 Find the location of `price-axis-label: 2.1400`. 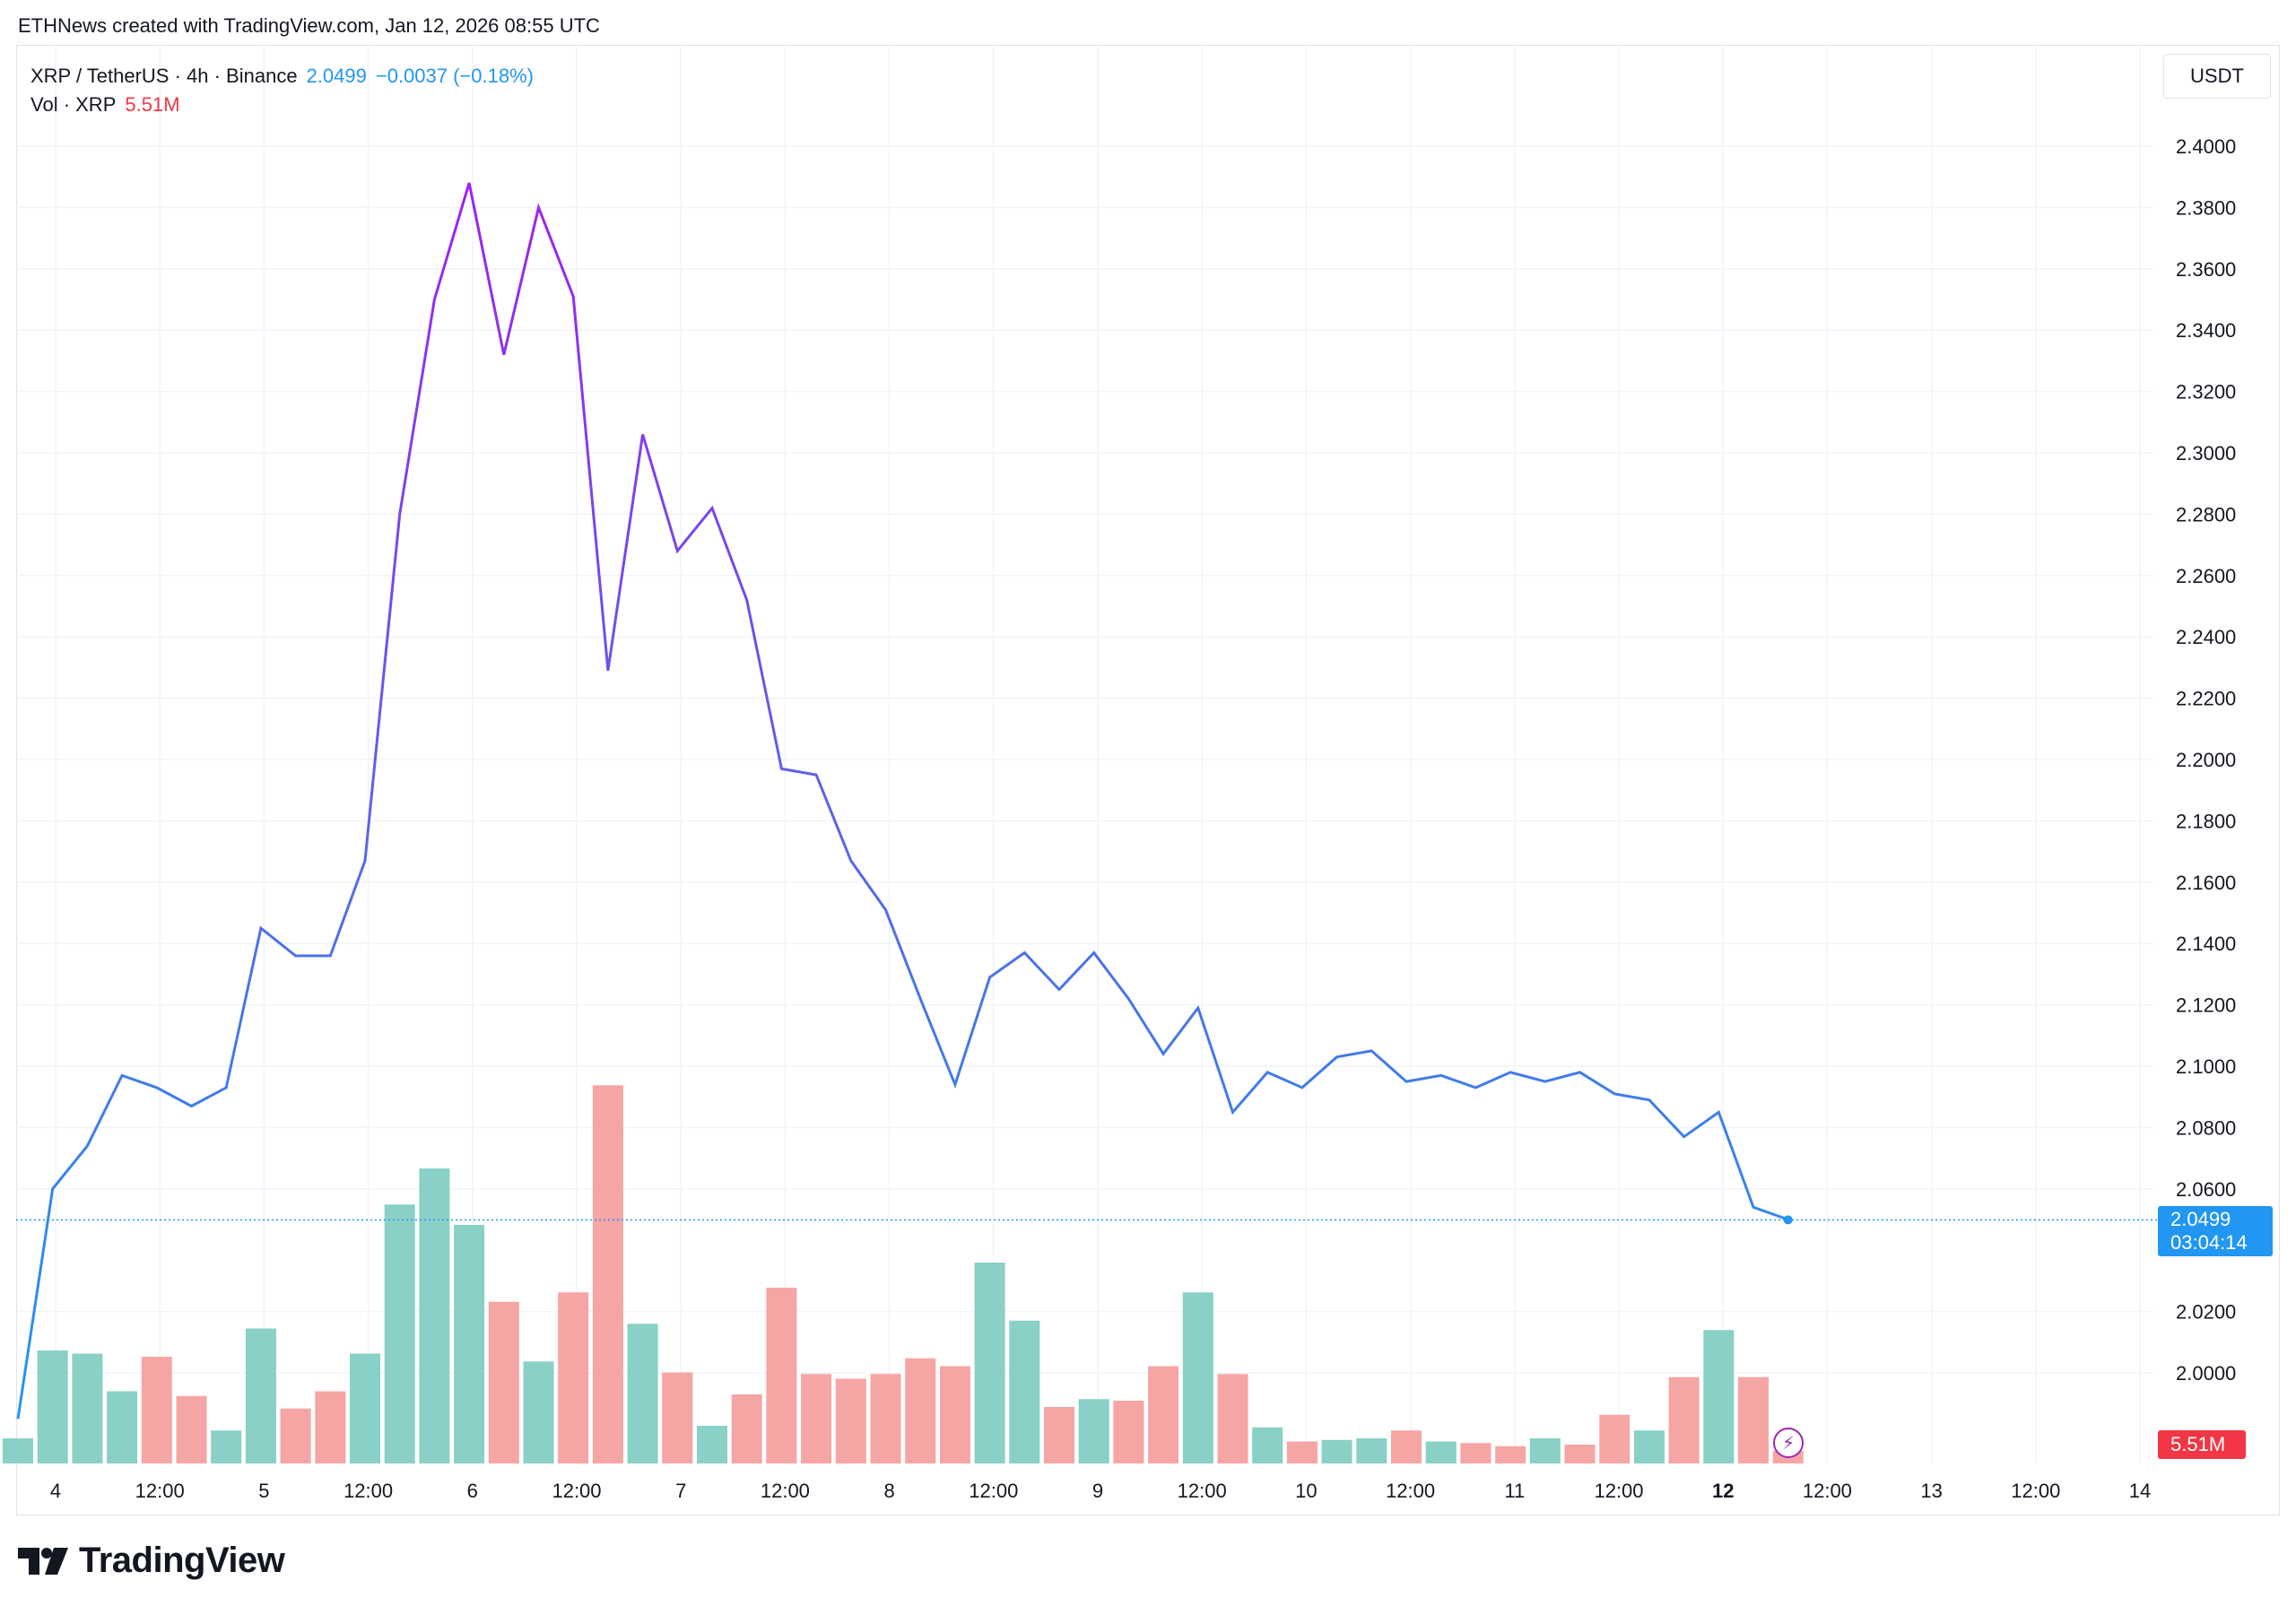

price-axis-label: 2.1400 is located at coordinates (2206, 944).